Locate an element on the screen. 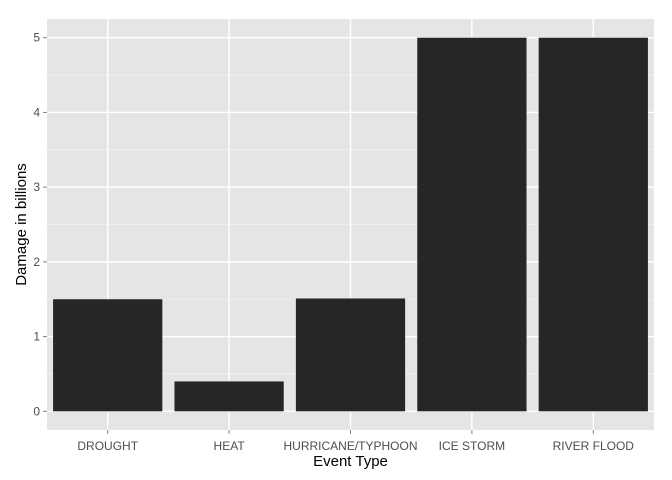 This screenshot has height=480, width=672. y-tick-label: 2 is located at coordinates (36, 262).